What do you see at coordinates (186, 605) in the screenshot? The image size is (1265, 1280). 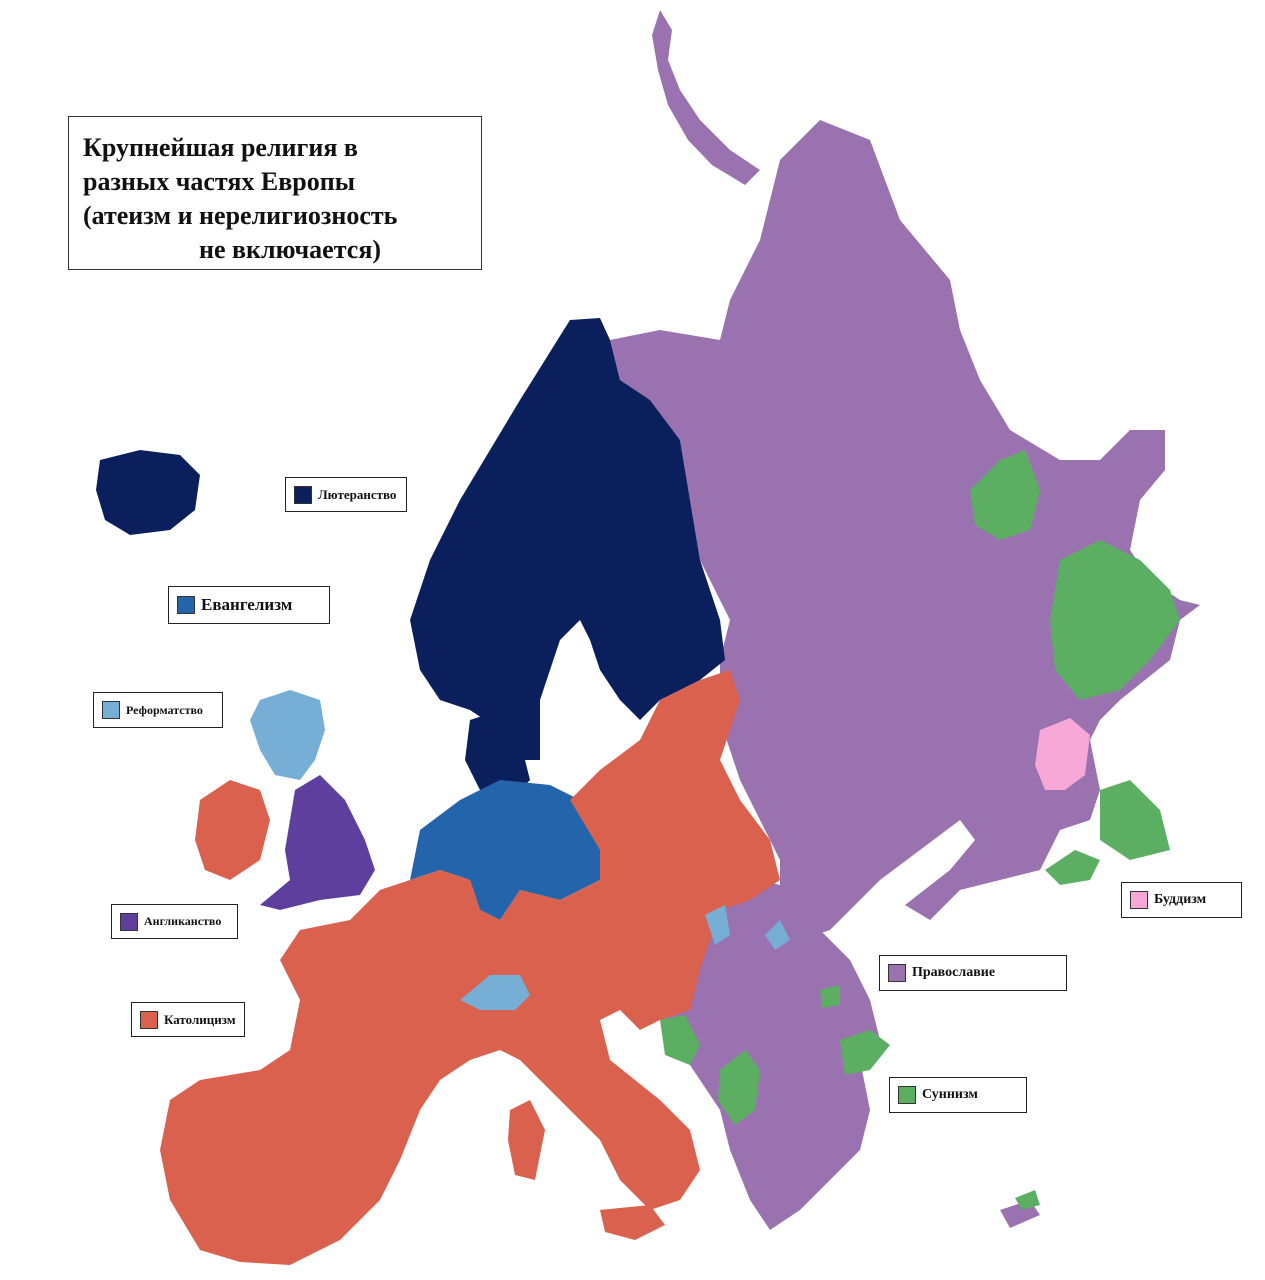 I see `legend-swatch-evangelism` at bounding box center [186, 605].